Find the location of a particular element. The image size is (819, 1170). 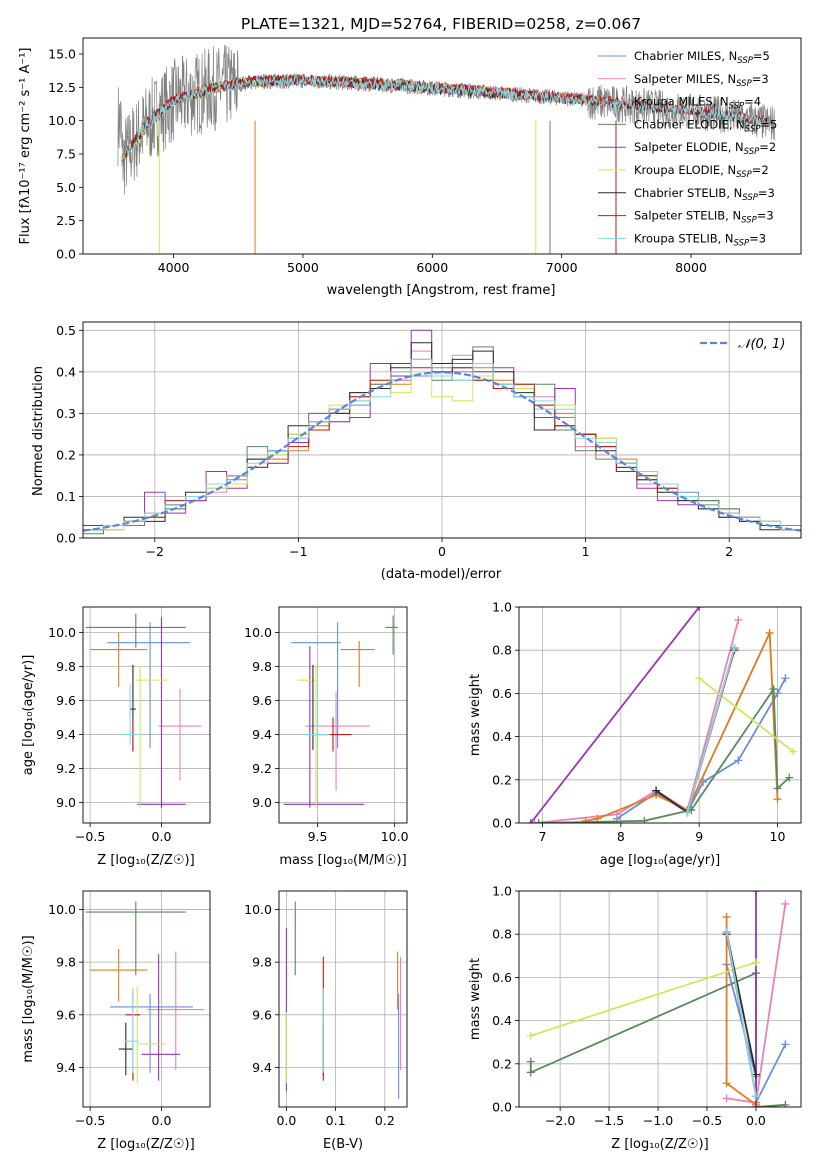

y-tick-label: 9.8 is located at coordinates (66, 962).